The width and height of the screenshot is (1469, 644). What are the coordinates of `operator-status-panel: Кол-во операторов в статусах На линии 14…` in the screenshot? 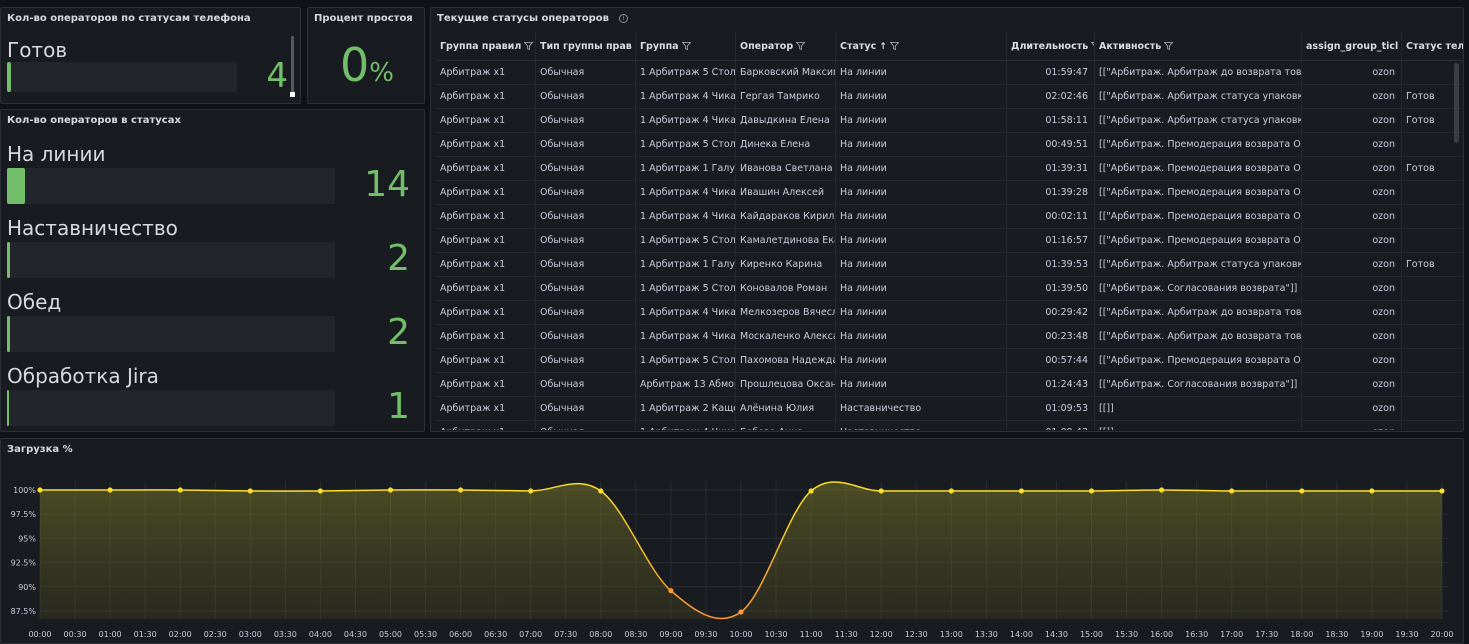 It's located at (212, 270).